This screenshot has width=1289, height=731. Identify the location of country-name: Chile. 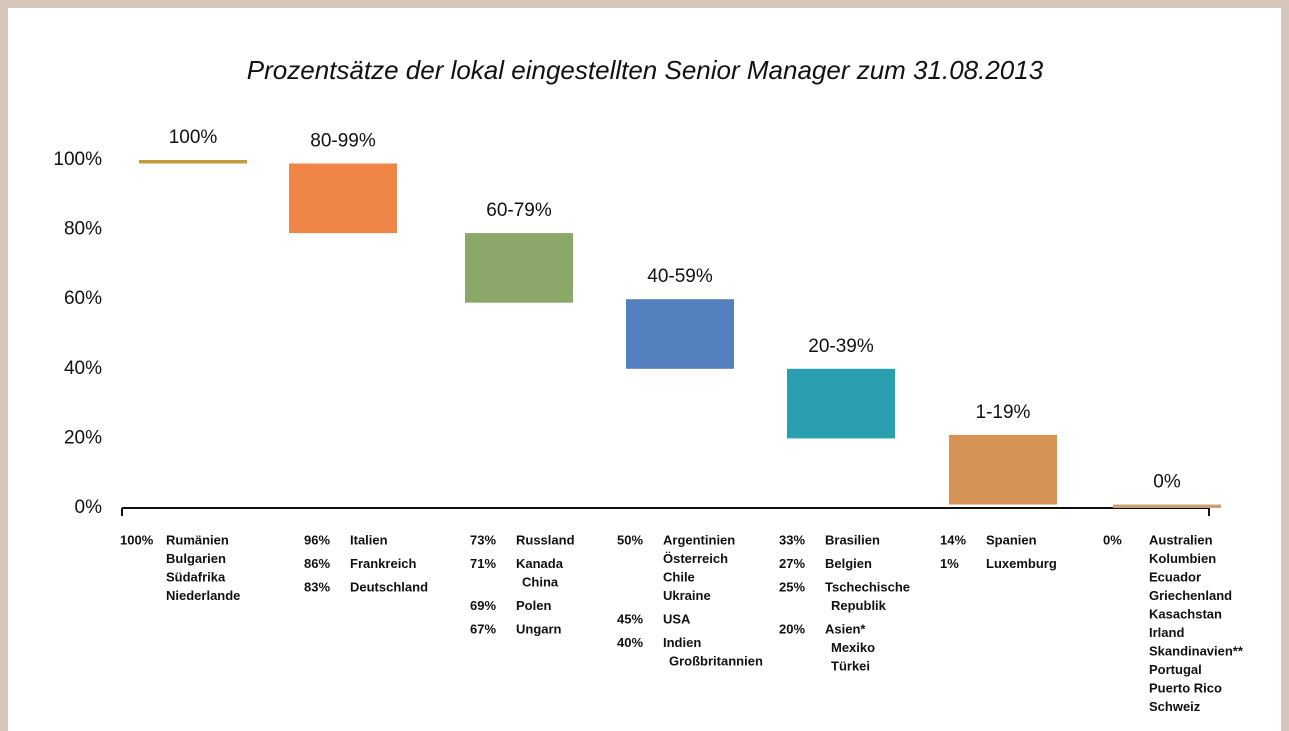
(679, 576).